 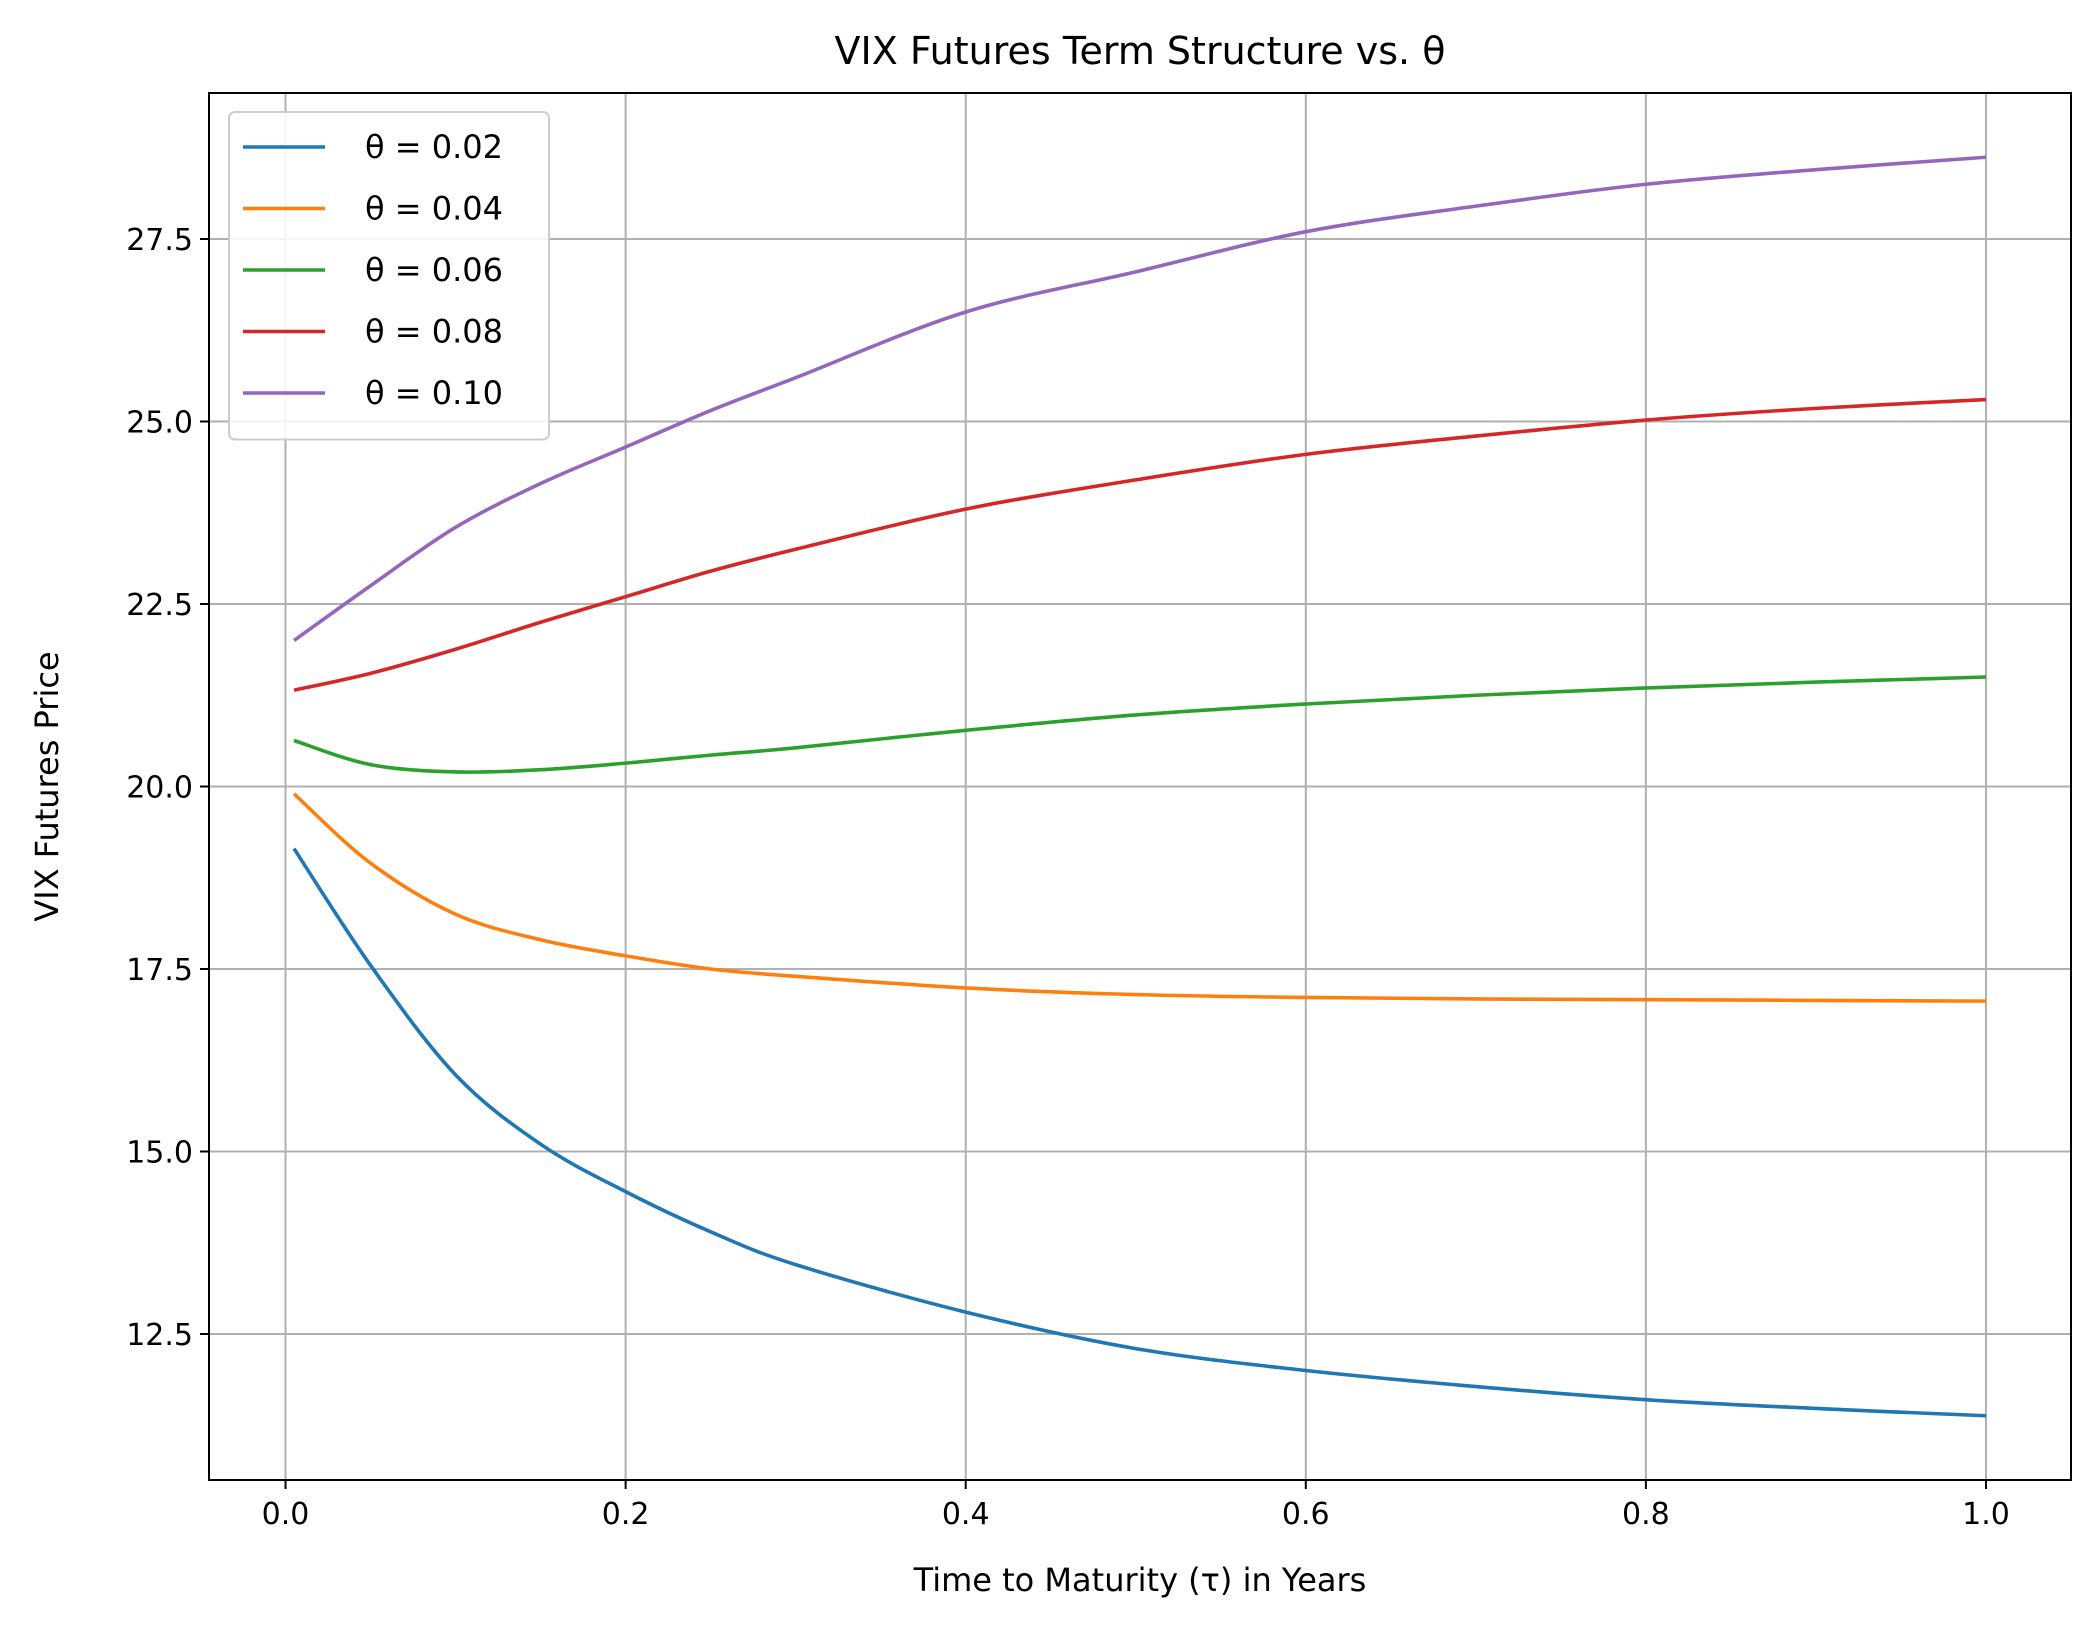 I want to click on x-axis-label: Time to Maturity (τ) in Years, so click(x=1140, y=1580).